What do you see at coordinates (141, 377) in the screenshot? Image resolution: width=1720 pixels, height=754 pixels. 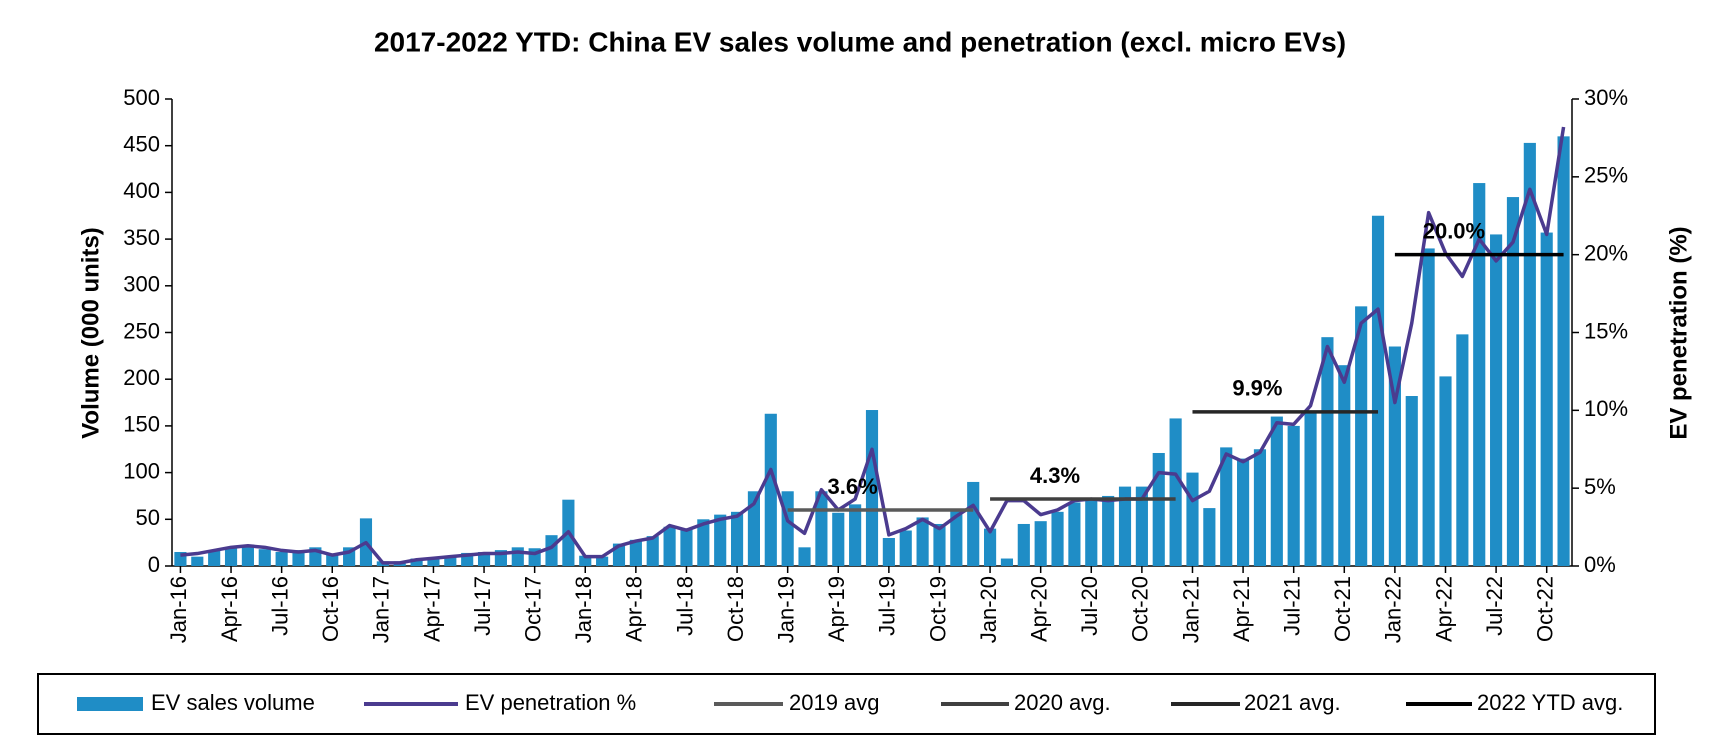 I see `y-tick-label: 200` at bounding box center [141, 377].